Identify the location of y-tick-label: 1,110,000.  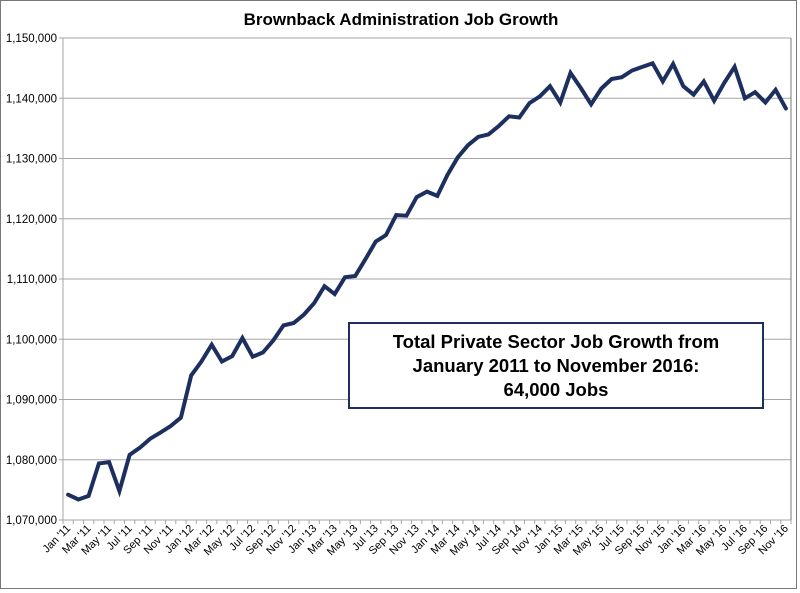
(32, 280).